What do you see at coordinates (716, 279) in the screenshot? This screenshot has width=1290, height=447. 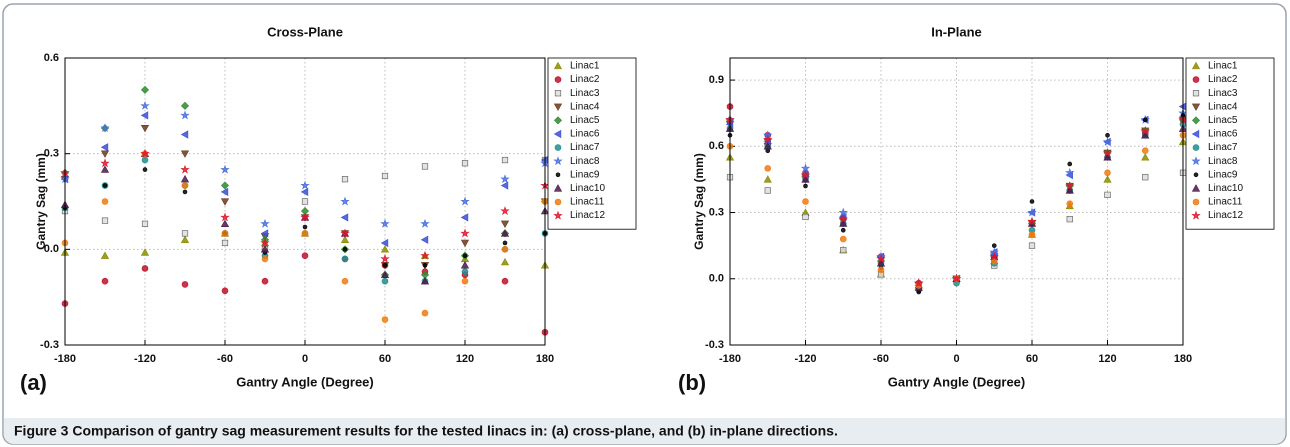 I see `y-tick-label: 0.0` at bounding box center [716, 279].